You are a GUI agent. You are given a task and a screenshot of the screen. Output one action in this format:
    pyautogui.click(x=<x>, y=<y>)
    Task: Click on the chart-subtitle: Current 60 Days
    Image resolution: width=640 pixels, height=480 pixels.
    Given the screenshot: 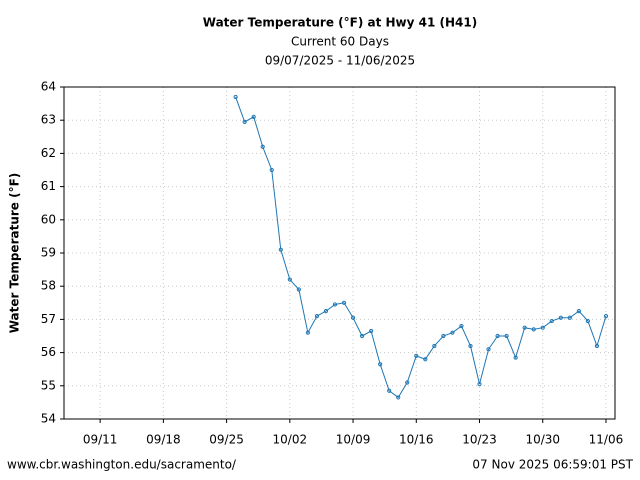 What is the action you would take?
    pyautogui.click(x=340, y=42)
    